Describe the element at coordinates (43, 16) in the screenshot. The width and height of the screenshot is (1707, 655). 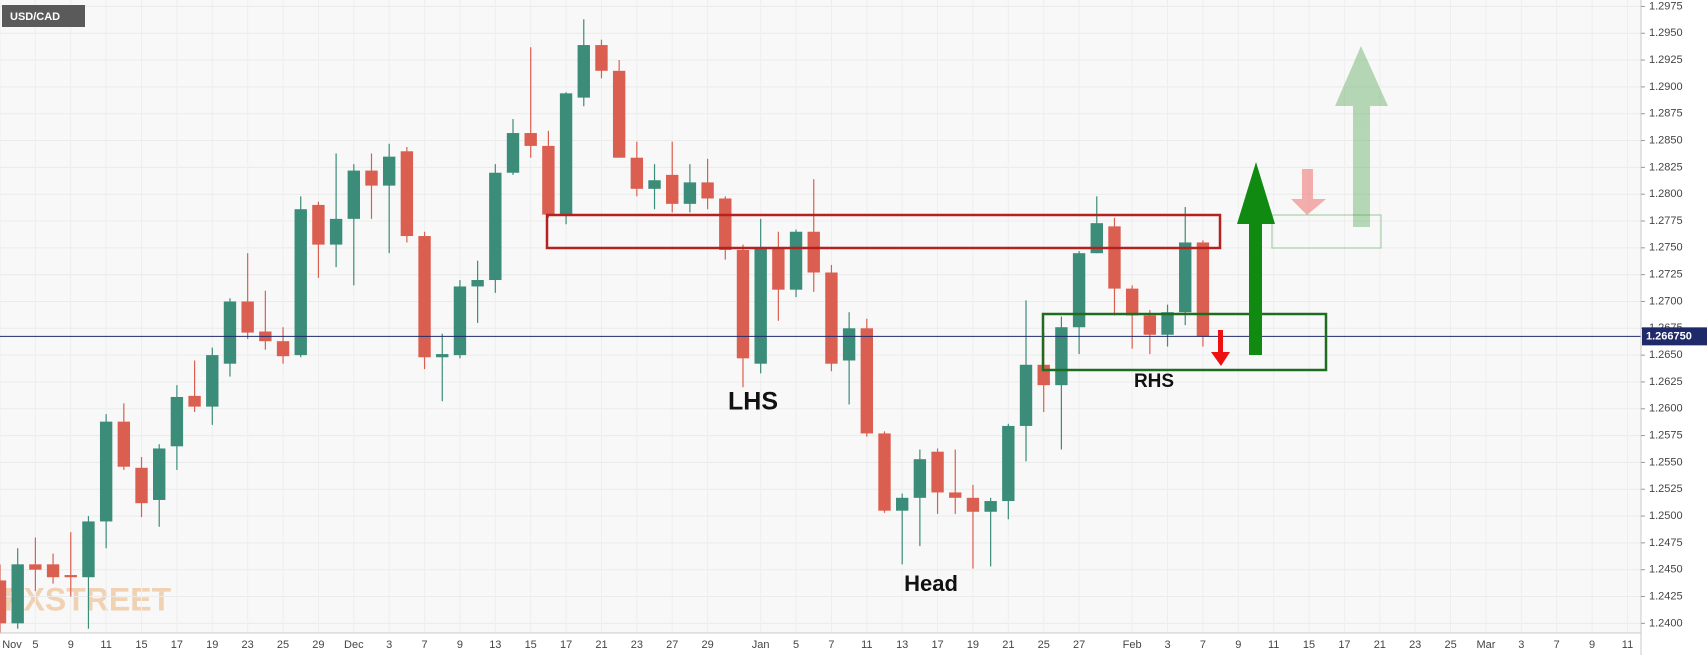
I see `symbol-badge` at that location.